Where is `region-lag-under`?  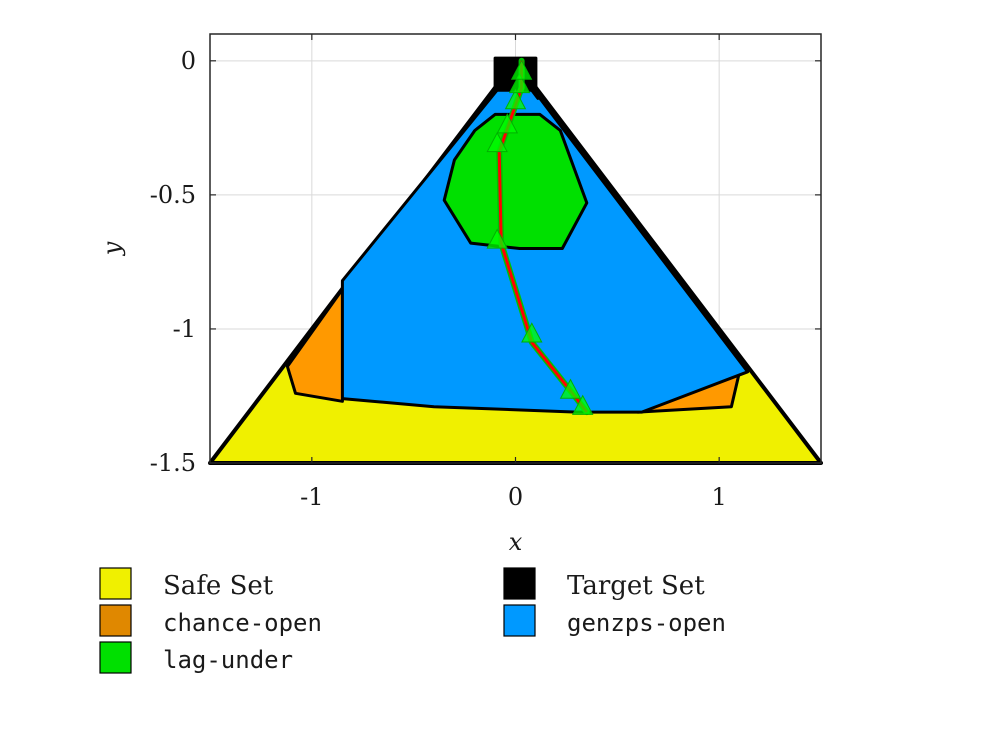
region-lag-under is located at coordinates (515, 181).